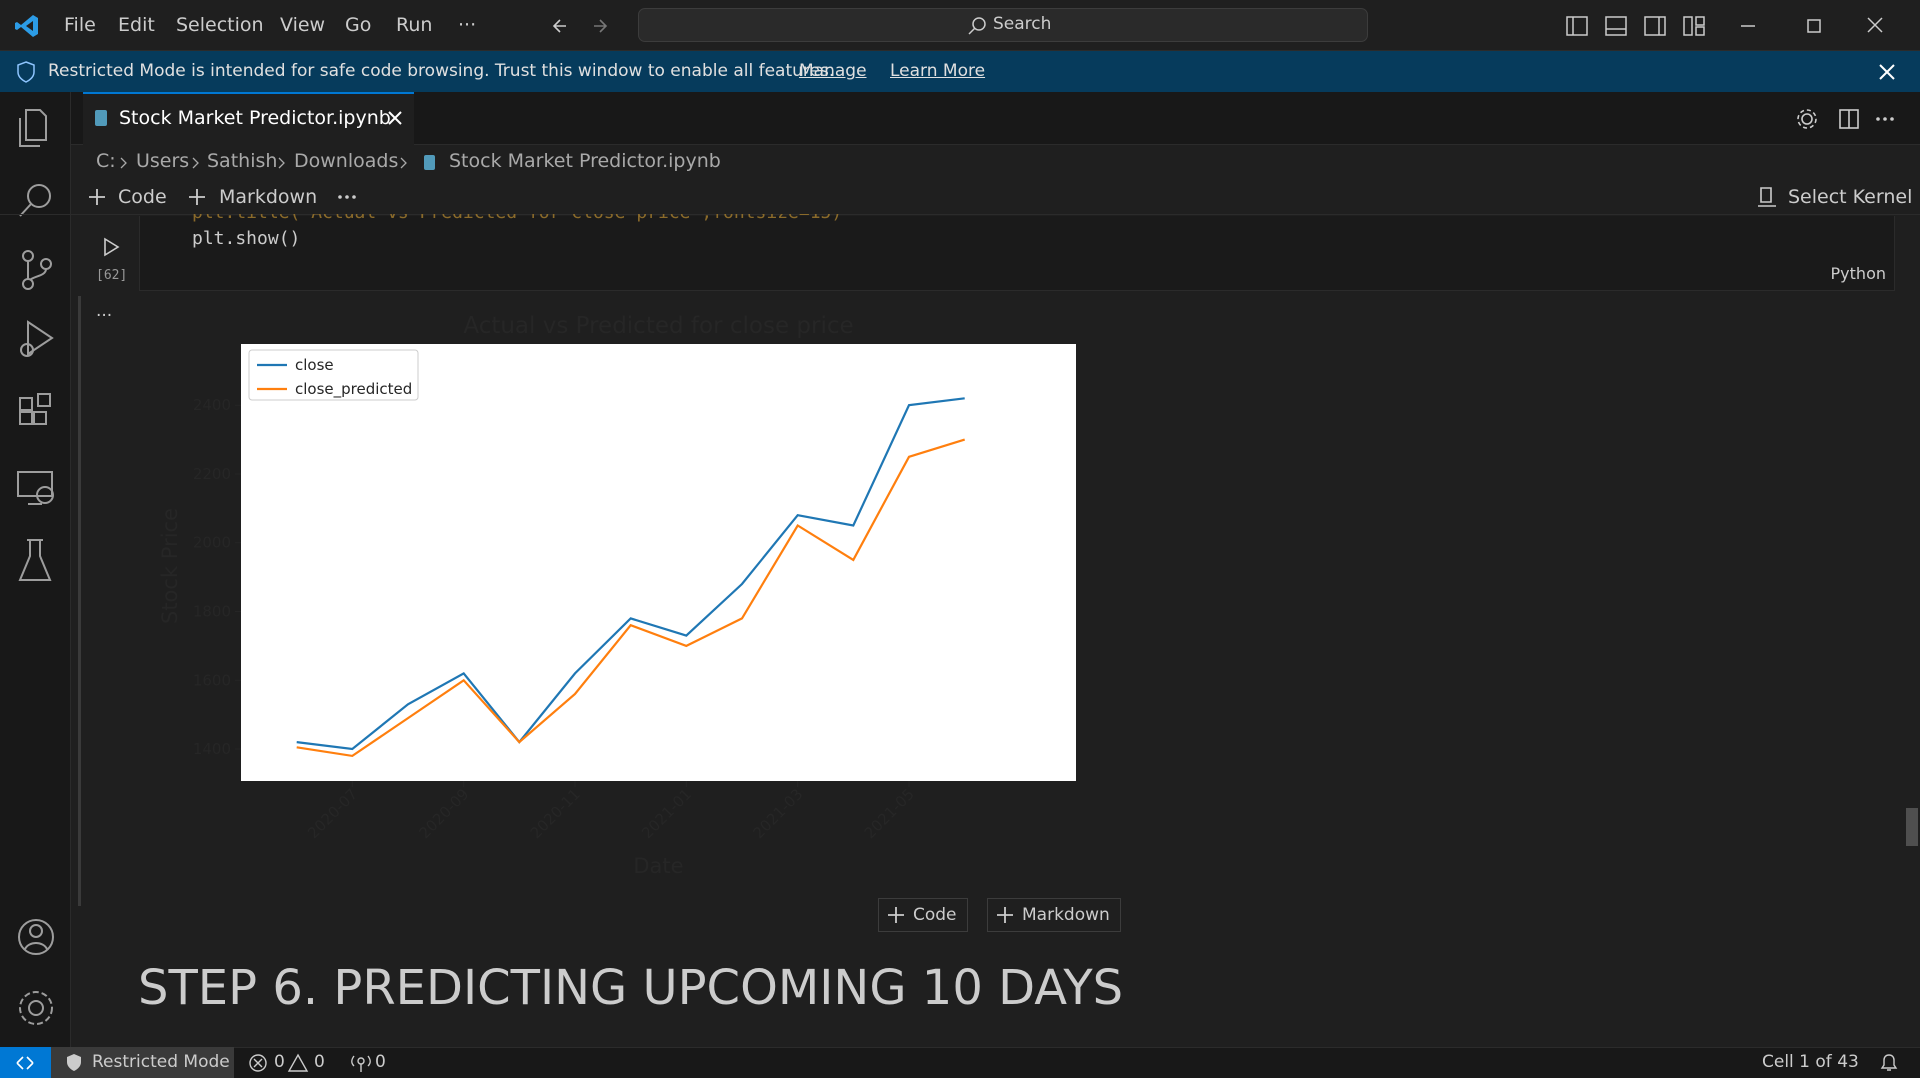 The height and width of the screenshot is (1078, 1920). What do you see at coordinates (1889, 1063) in the screenshot?
I see `notifications` at bounding box center [1889, 1063].